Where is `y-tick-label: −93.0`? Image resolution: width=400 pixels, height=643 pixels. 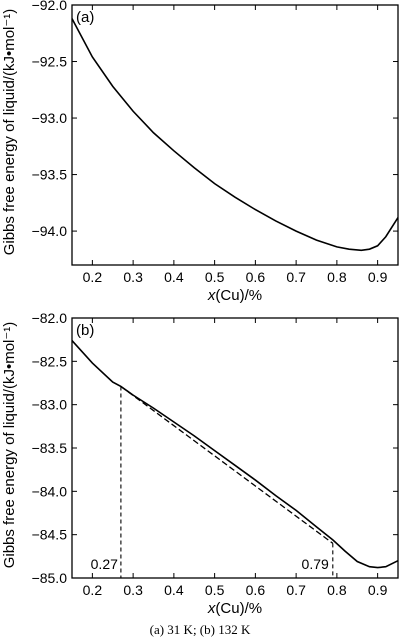 y-tick-label: −93.0 is located at coordinates (50, 118).